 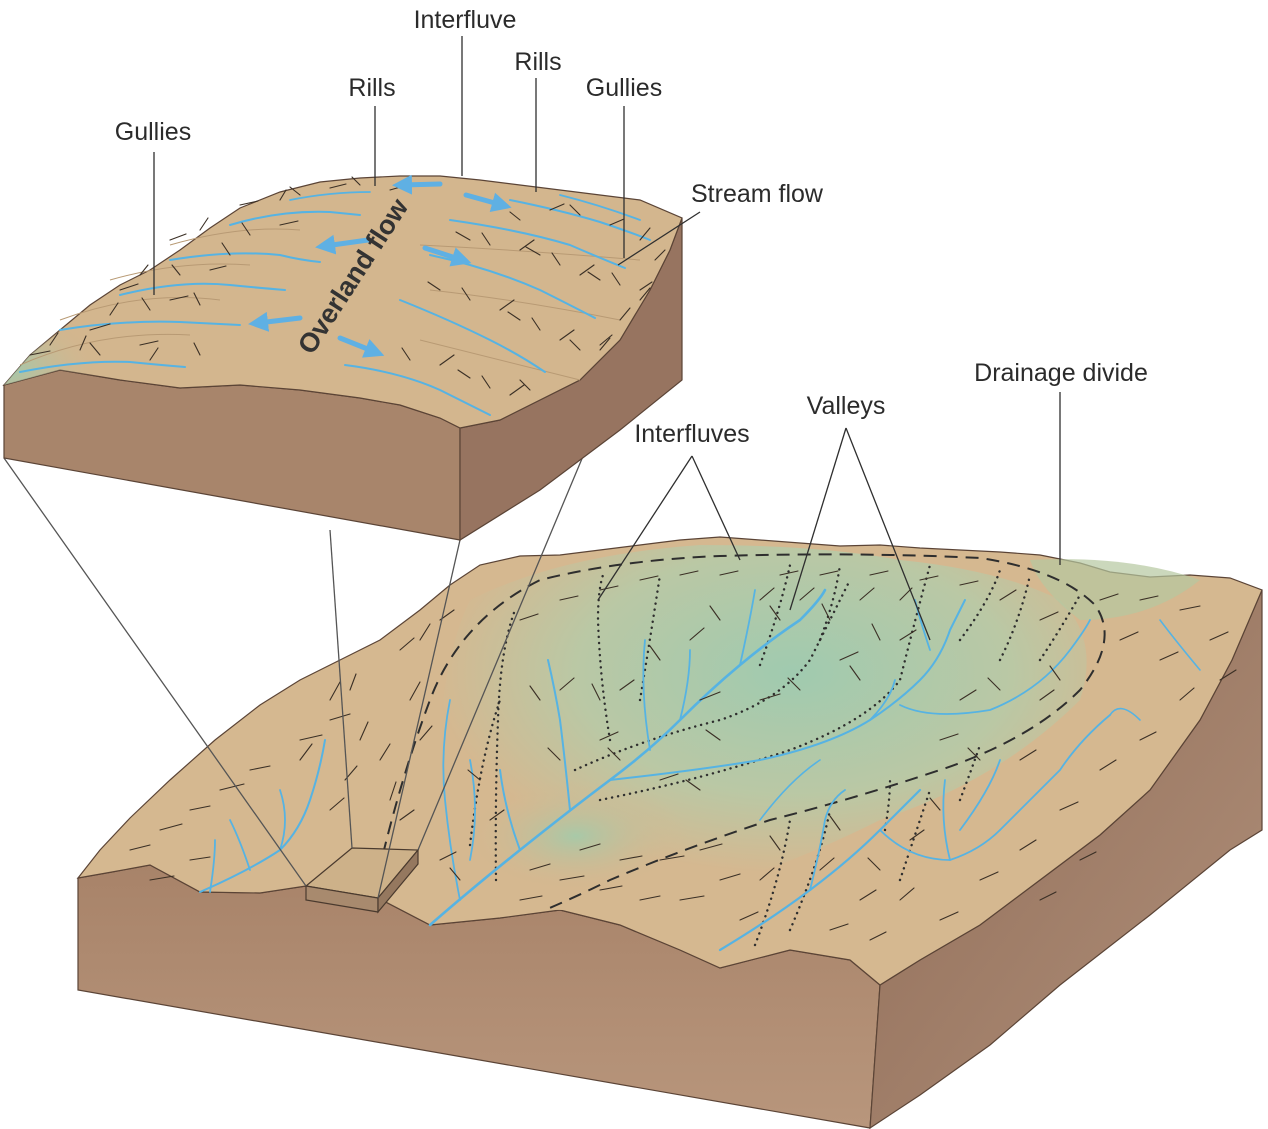 What do you see at coordinates (371, 88) in the screenshot?
I see `label-rills-left: Rills` at bounding box center [371, 88].